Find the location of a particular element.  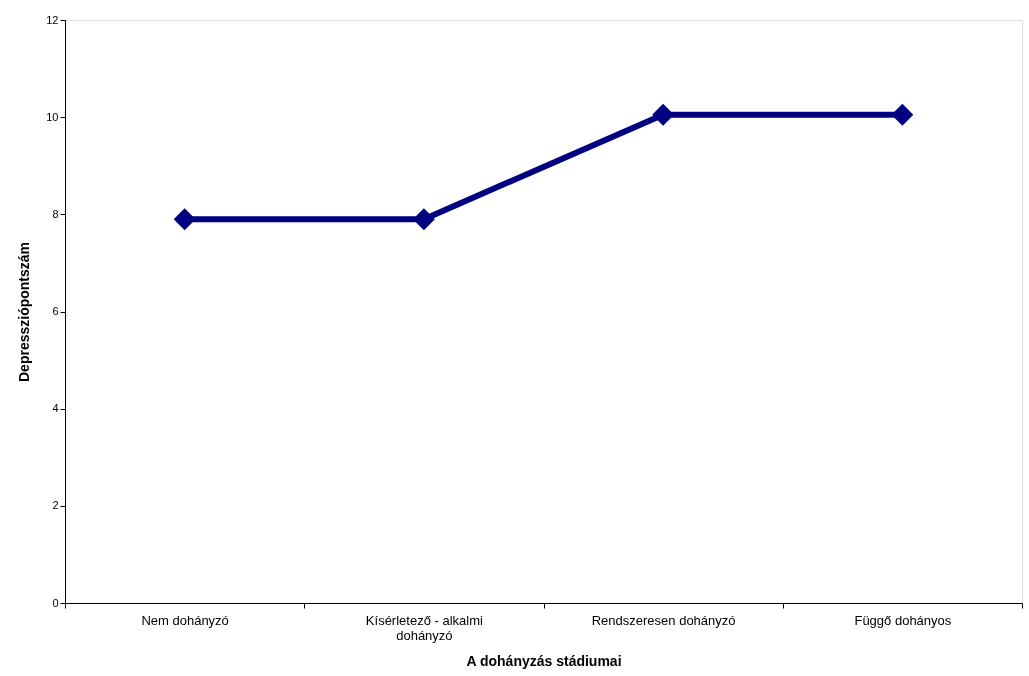

x-tick-label: Rendszeresen dohányzó is located at coordinates (663, 620).